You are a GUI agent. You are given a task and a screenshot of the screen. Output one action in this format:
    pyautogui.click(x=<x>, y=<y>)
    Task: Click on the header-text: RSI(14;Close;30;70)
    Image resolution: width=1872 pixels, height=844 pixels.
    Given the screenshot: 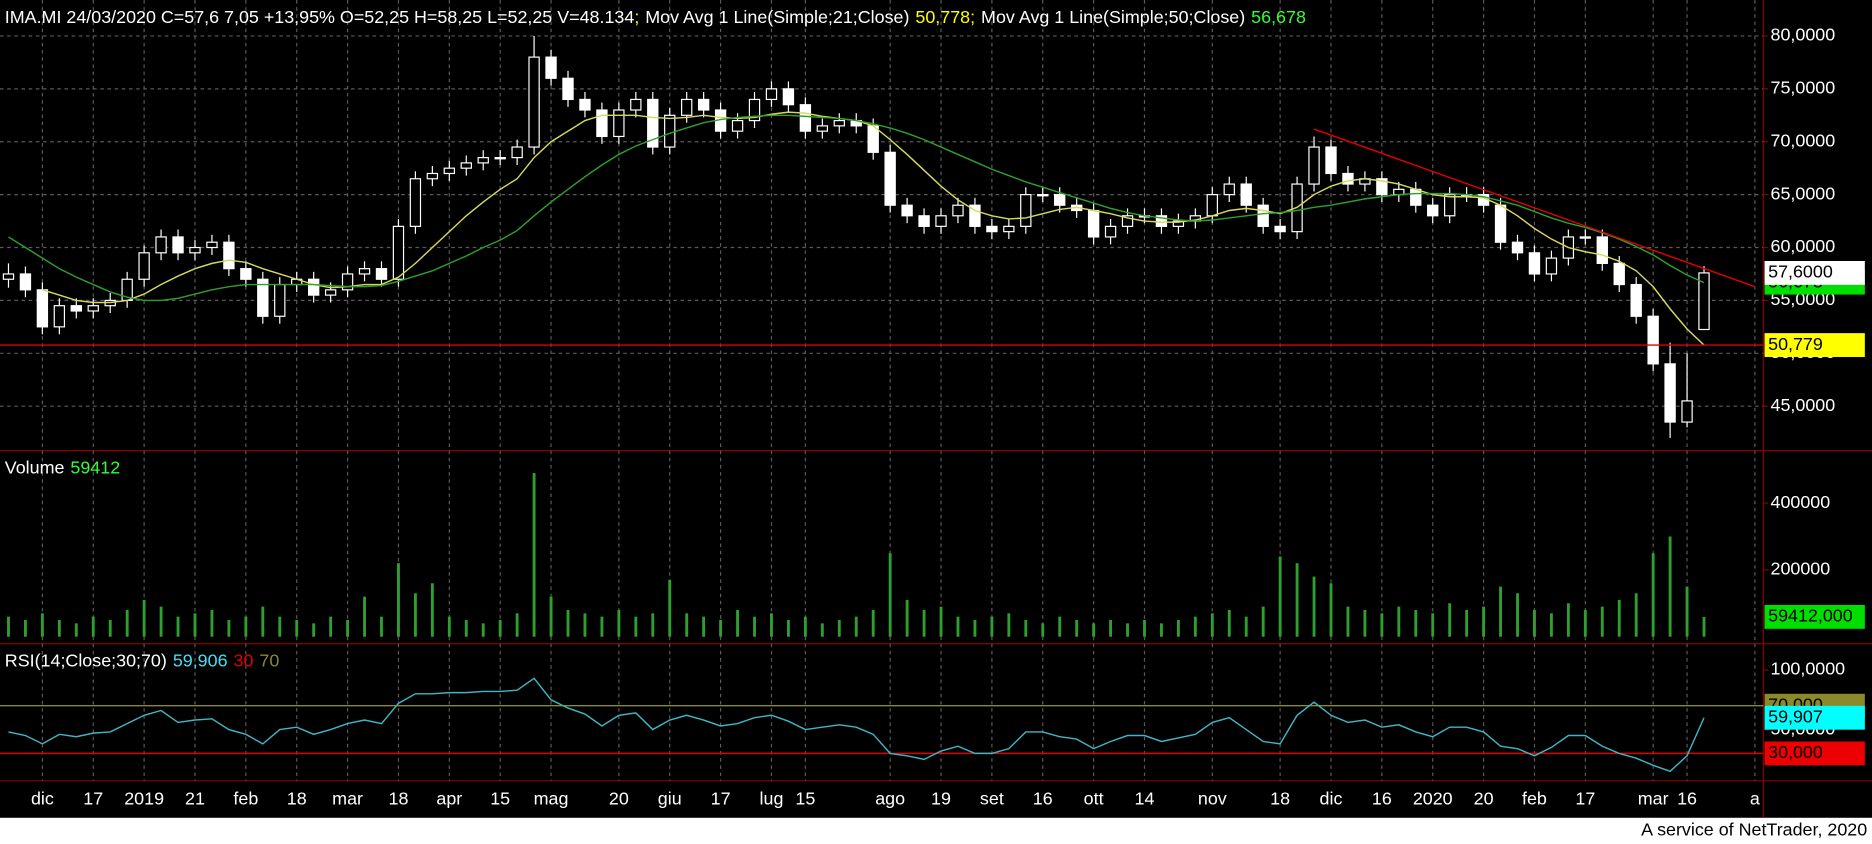 What is the action you would take?
    pyautogui.click(x=86, y=660)
    